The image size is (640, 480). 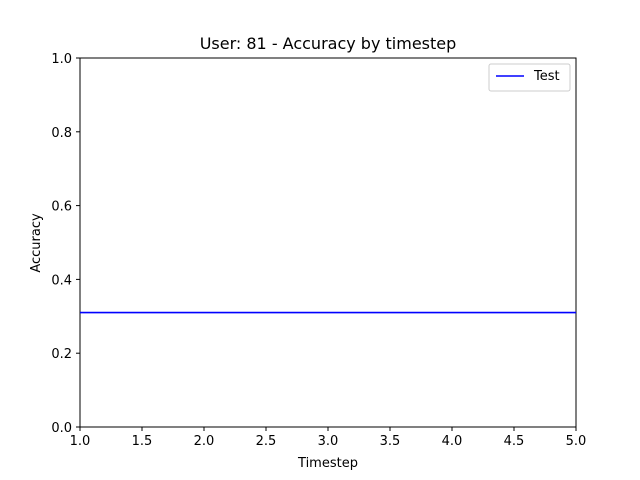 I want to click on x-axis-ticks: 1.0 1.5 2.0 2.5 3.0 3.5 4.0 4.5 5.0, so click(x=328, y=438).